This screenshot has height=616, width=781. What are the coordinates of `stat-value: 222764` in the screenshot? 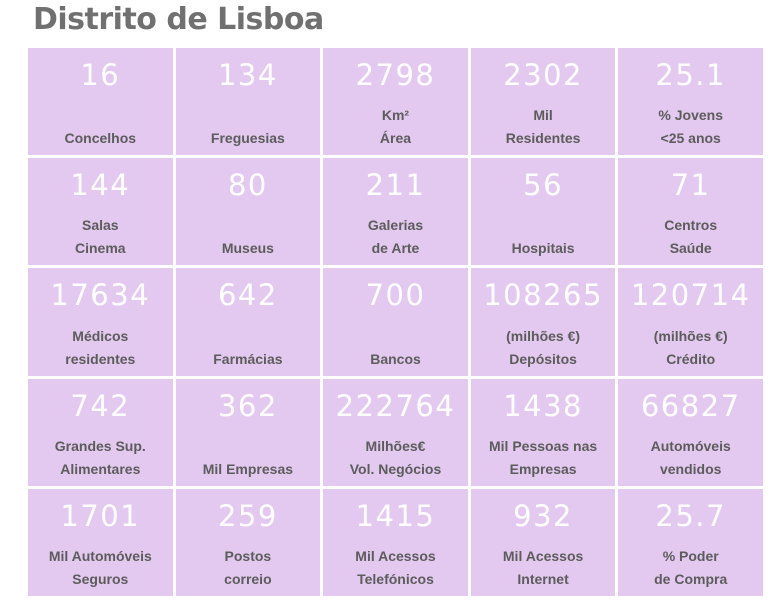 It's located at (395, 405).